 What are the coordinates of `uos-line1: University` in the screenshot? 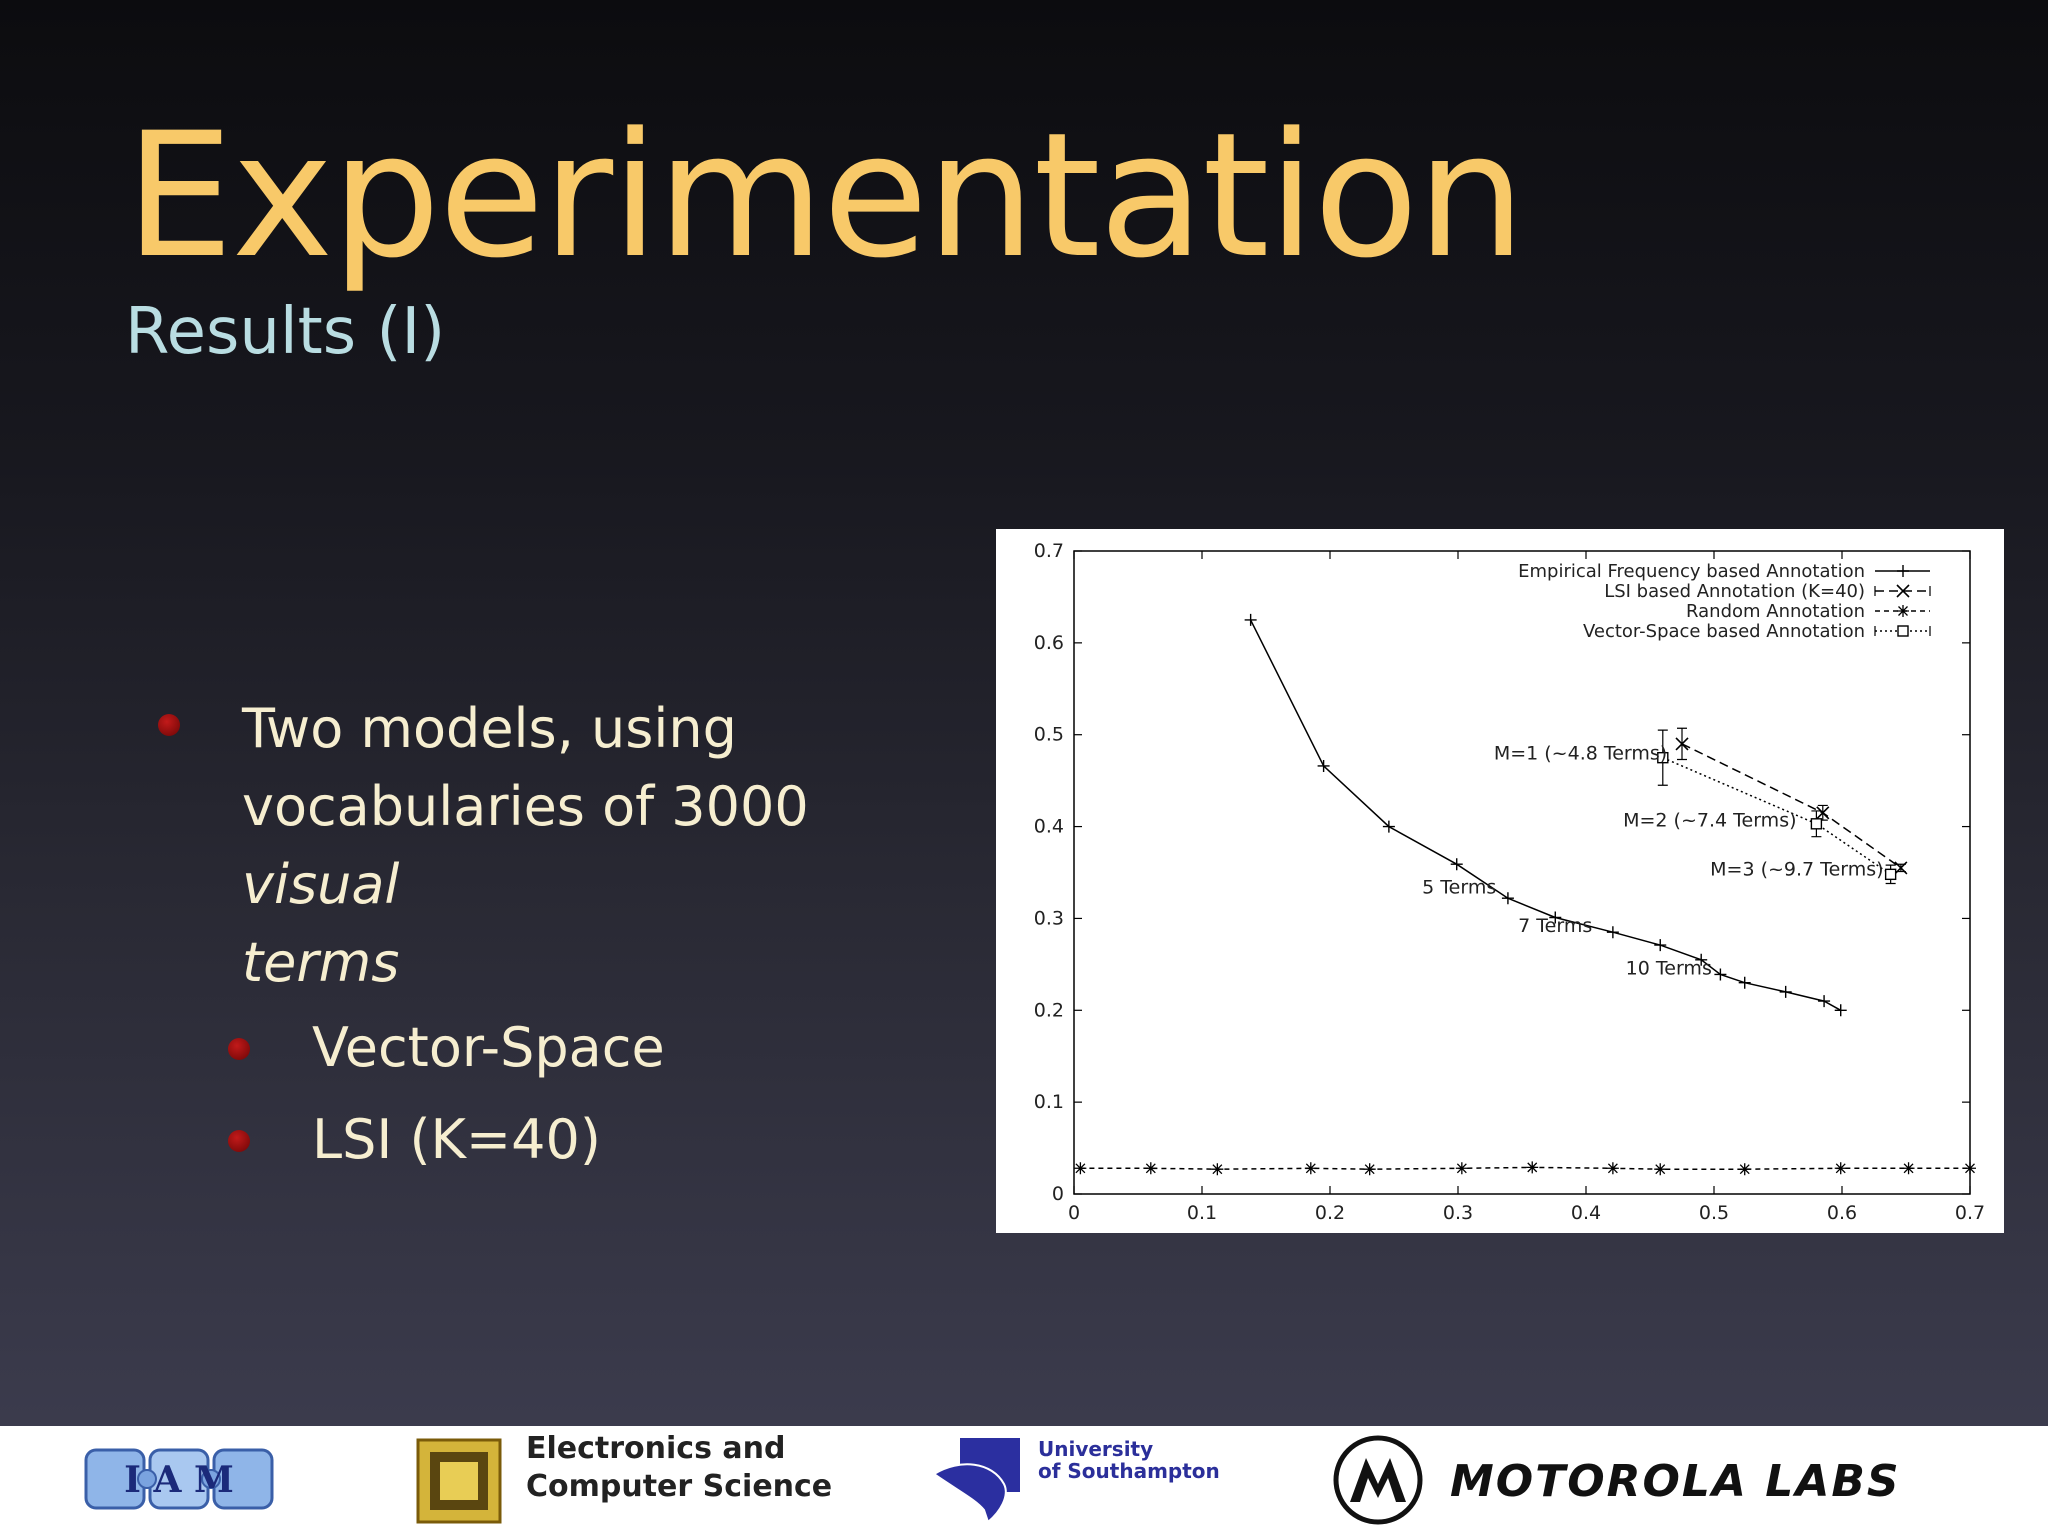 It's located at (1096, 1449).